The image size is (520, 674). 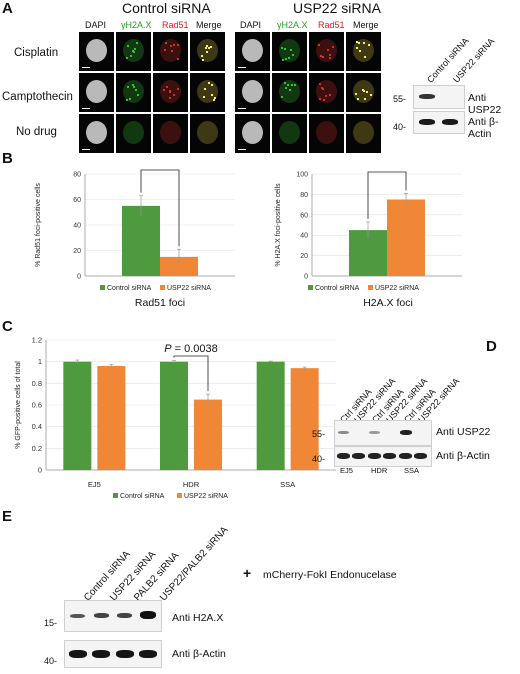 I want to click on treatment-label: mCherry-FokI Endonucelase, so click(x=330, y=575).